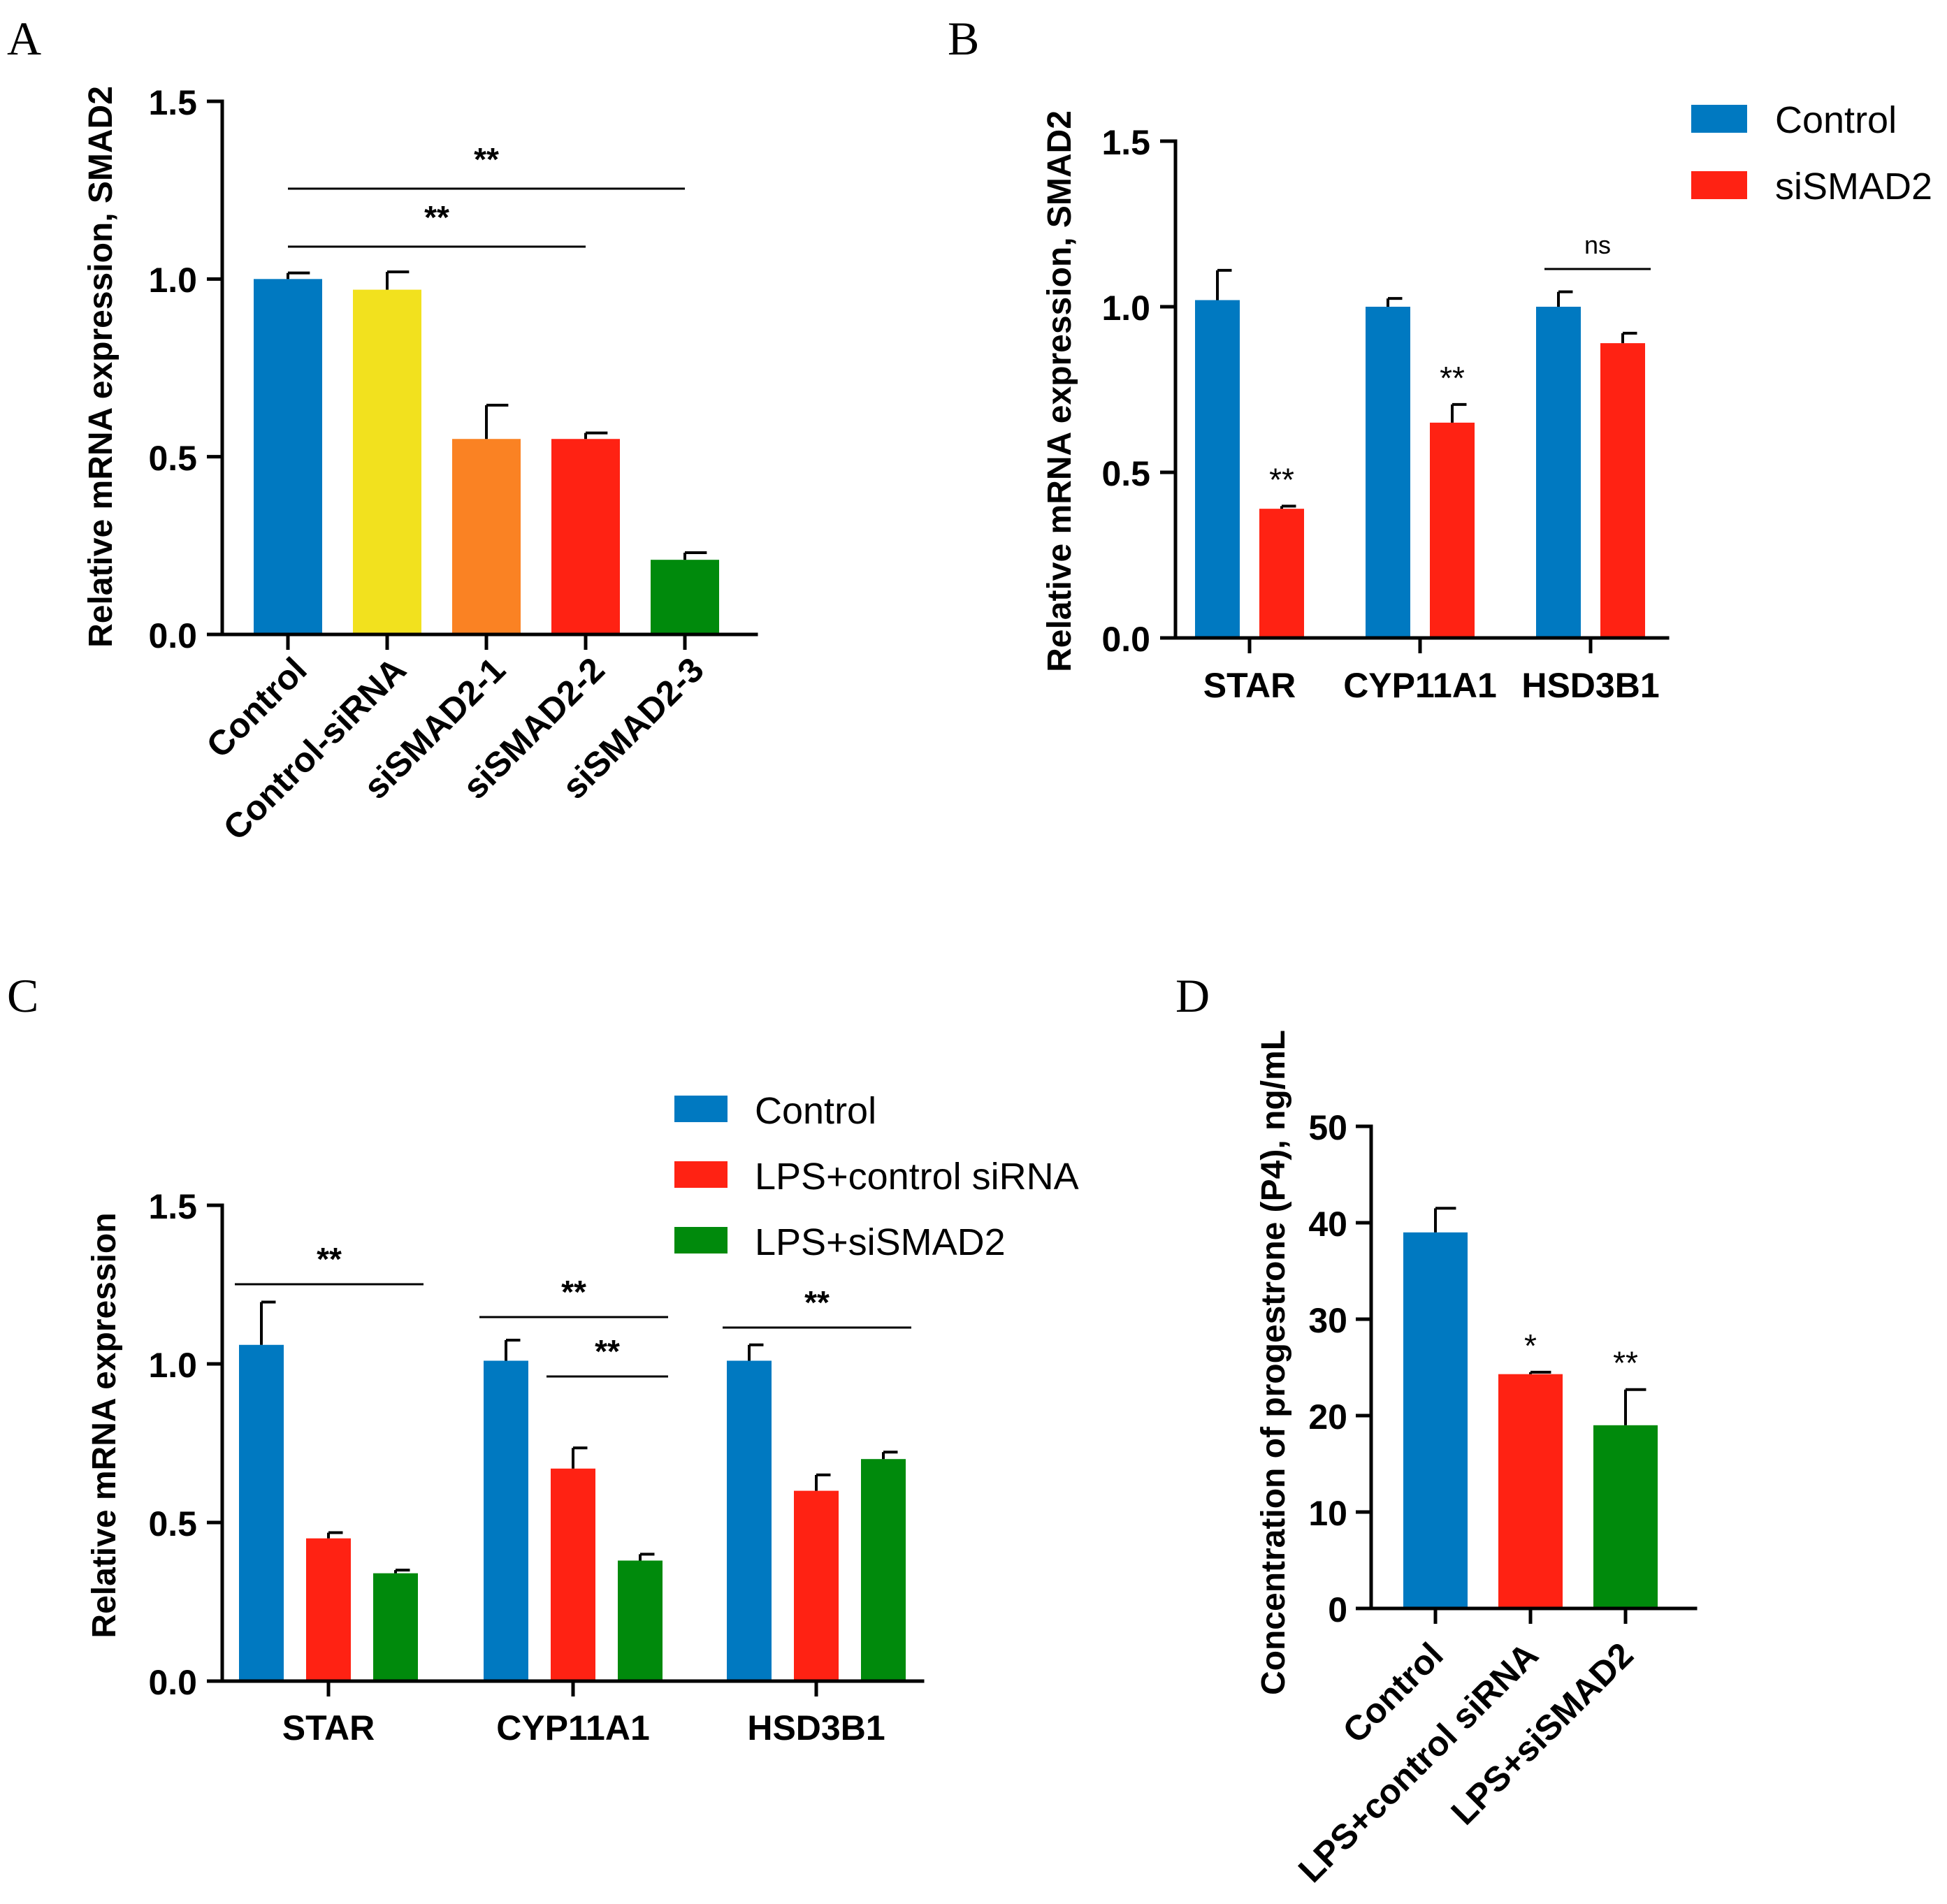 This screenshot has height=1904, width=1947. I want to click on panel-label-b: B, so click(964, 38).